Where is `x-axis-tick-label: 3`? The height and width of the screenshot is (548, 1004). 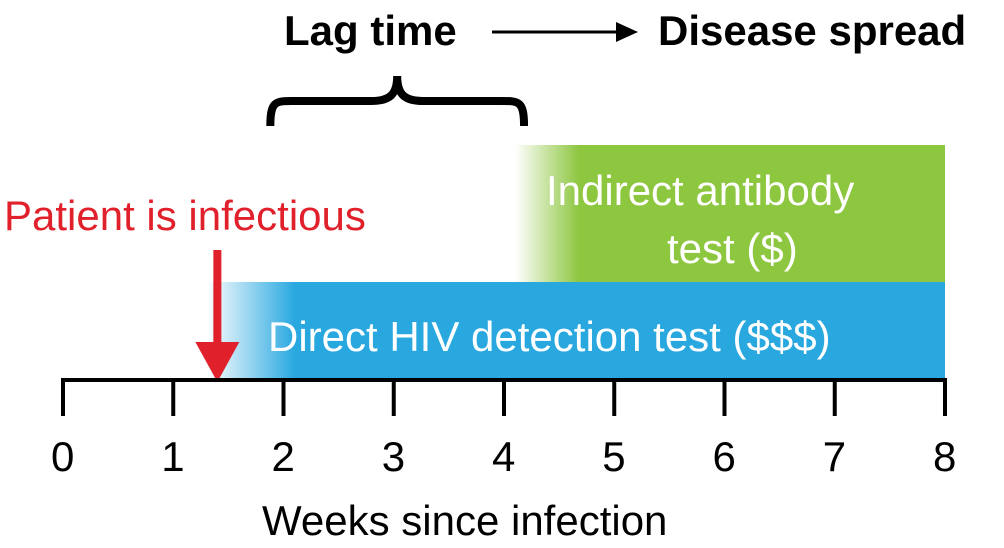 x-axis-tick-label: 3 is located at coordinates (393, 456).